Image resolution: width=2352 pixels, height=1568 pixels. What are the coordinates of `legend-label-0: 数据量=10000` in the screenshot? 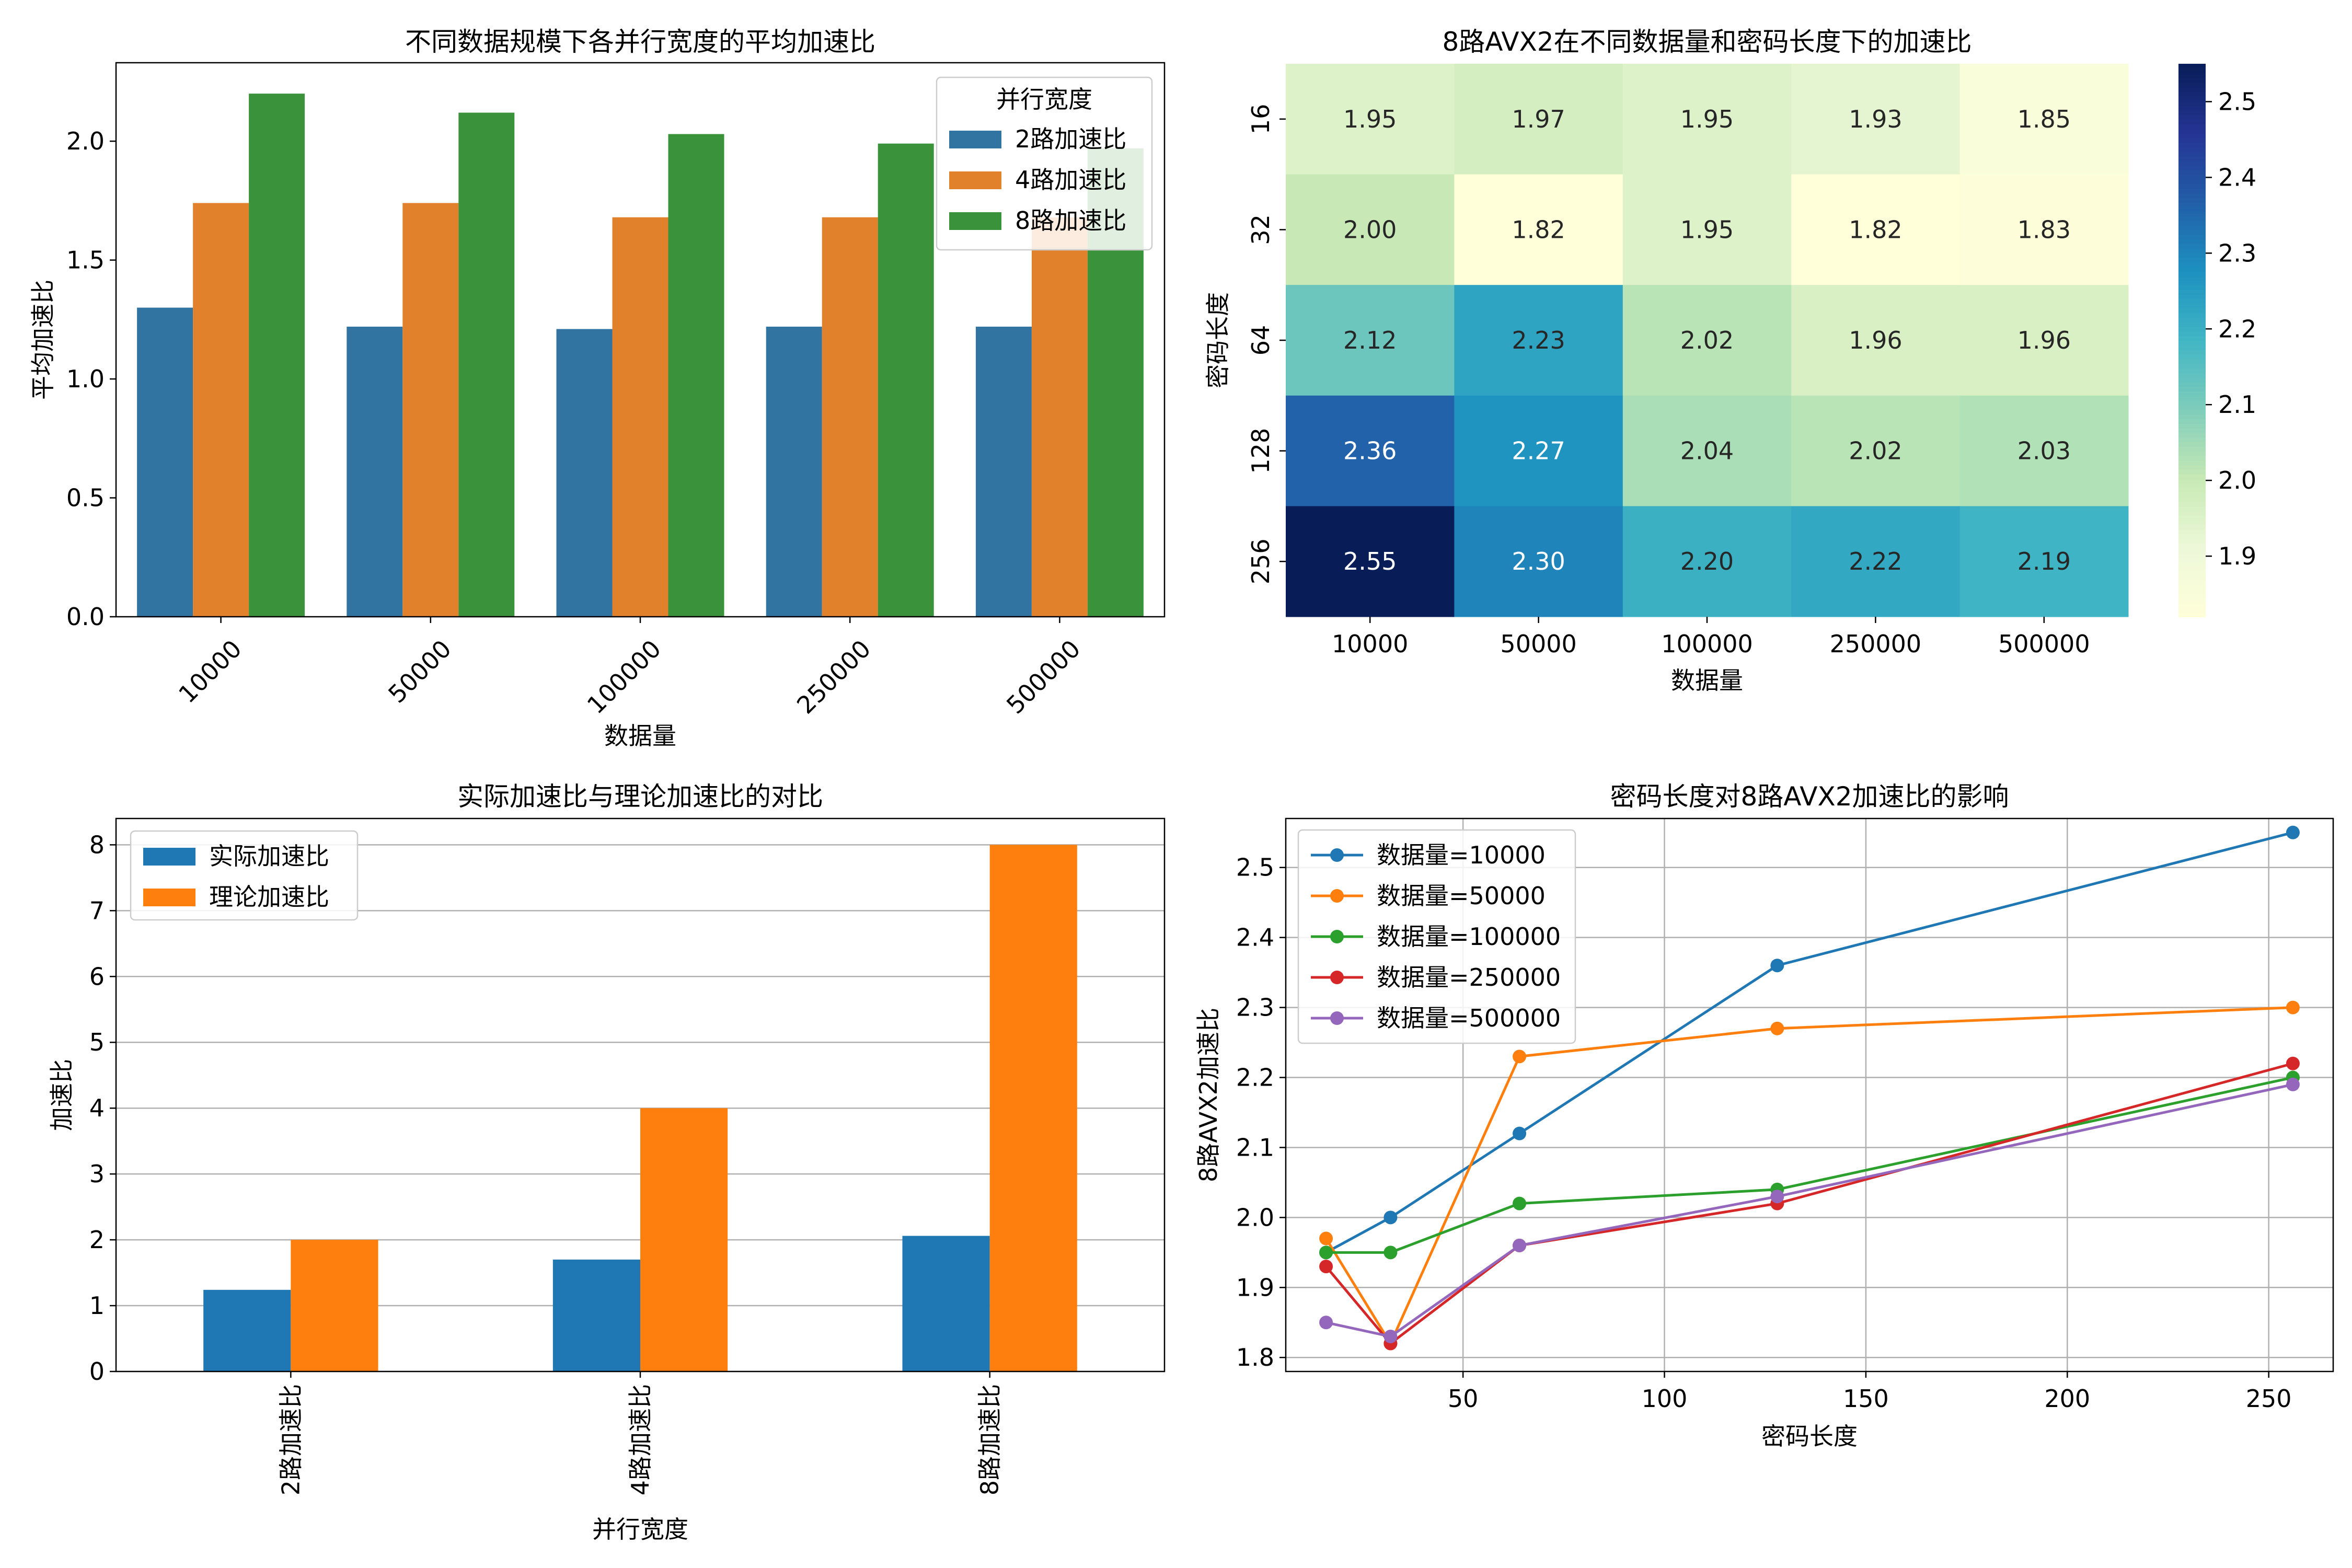 It's located at (1461, 855).